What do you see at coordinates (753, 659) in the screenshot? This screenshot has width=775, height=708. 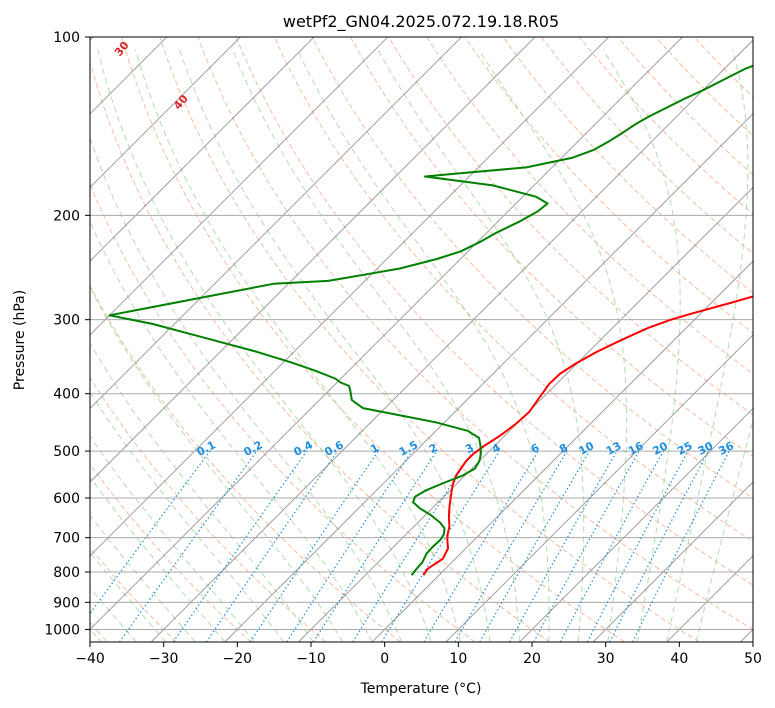 I see `x-tick-label: 50` at bounding box center [753, 659].